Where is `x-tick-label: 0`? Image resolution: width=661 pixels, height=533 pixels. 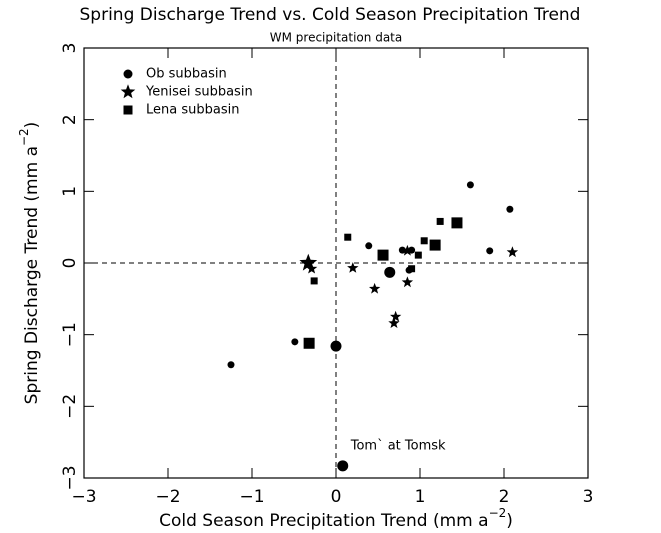
x-tick-label: 0 is located at coordinates (336, 497).